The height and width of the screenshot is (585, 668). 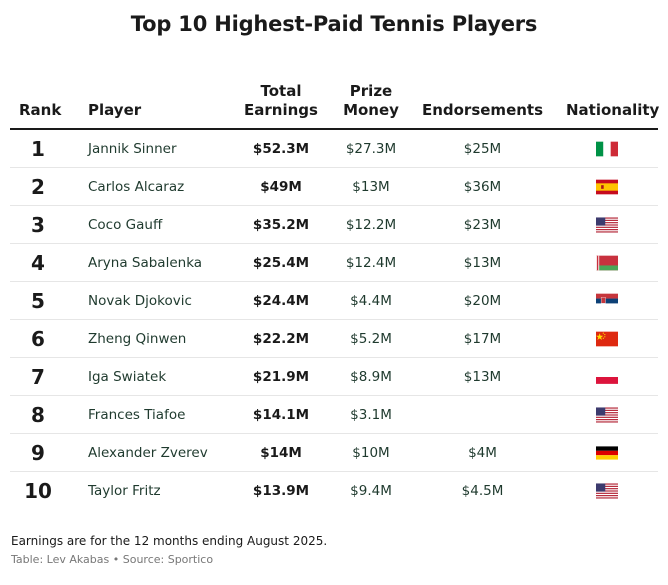 I want to click on endorsements-cell: $4.5M, so click(x=482, y=491).